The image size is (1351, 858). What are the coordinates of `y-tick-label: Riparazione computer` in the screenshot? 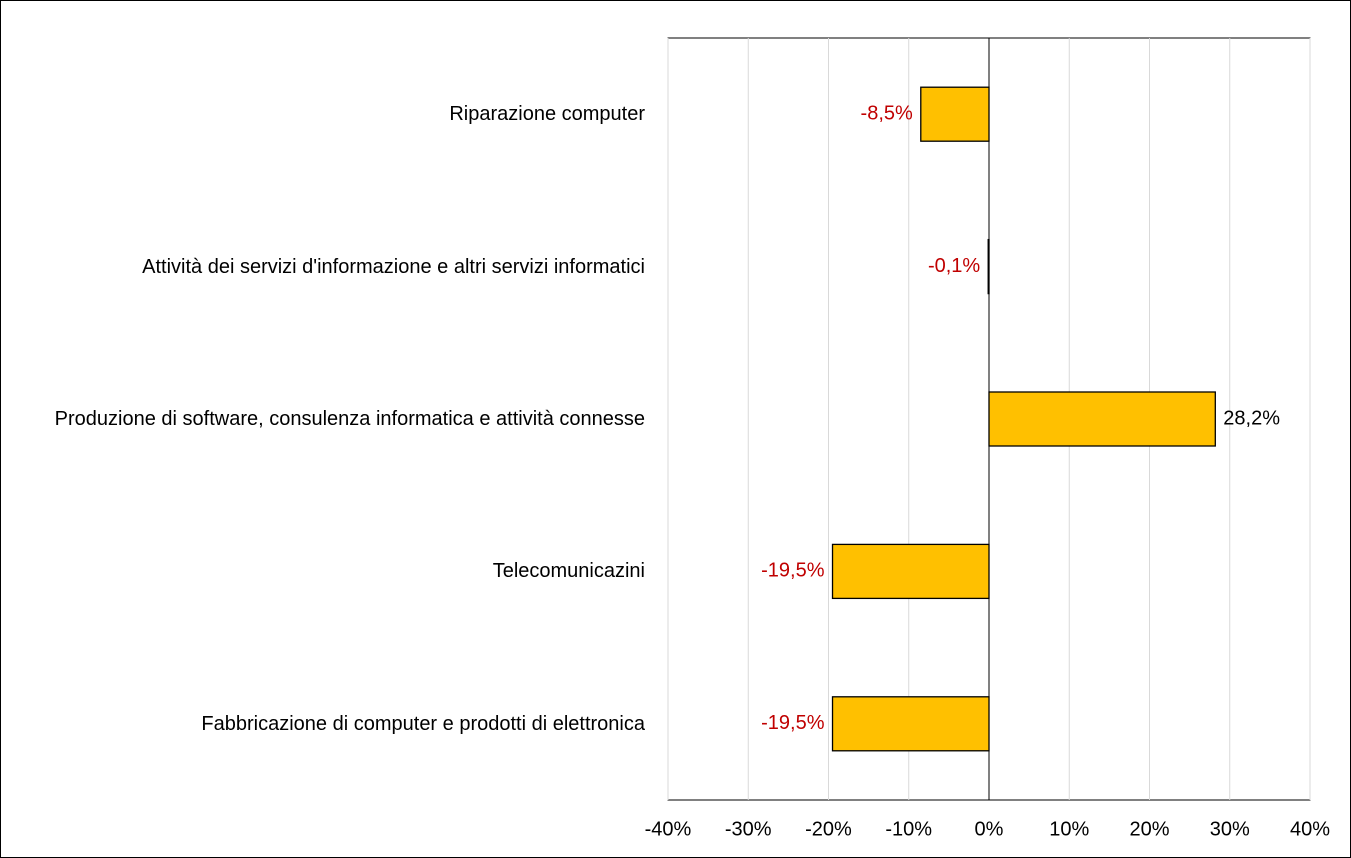 It's located at (327, 114).